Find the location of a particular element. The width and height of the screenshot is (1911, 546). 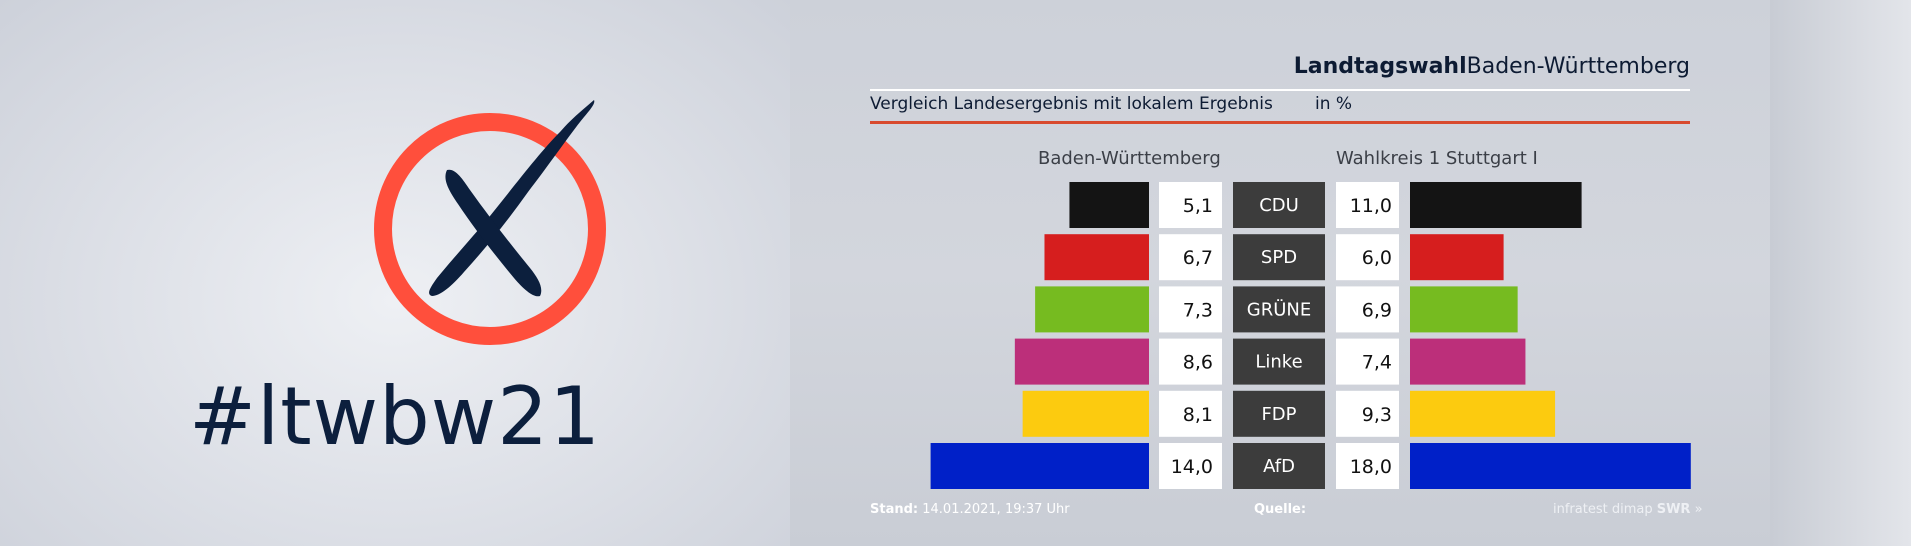

unit-label: in % is located at coordinates (1334, 104).